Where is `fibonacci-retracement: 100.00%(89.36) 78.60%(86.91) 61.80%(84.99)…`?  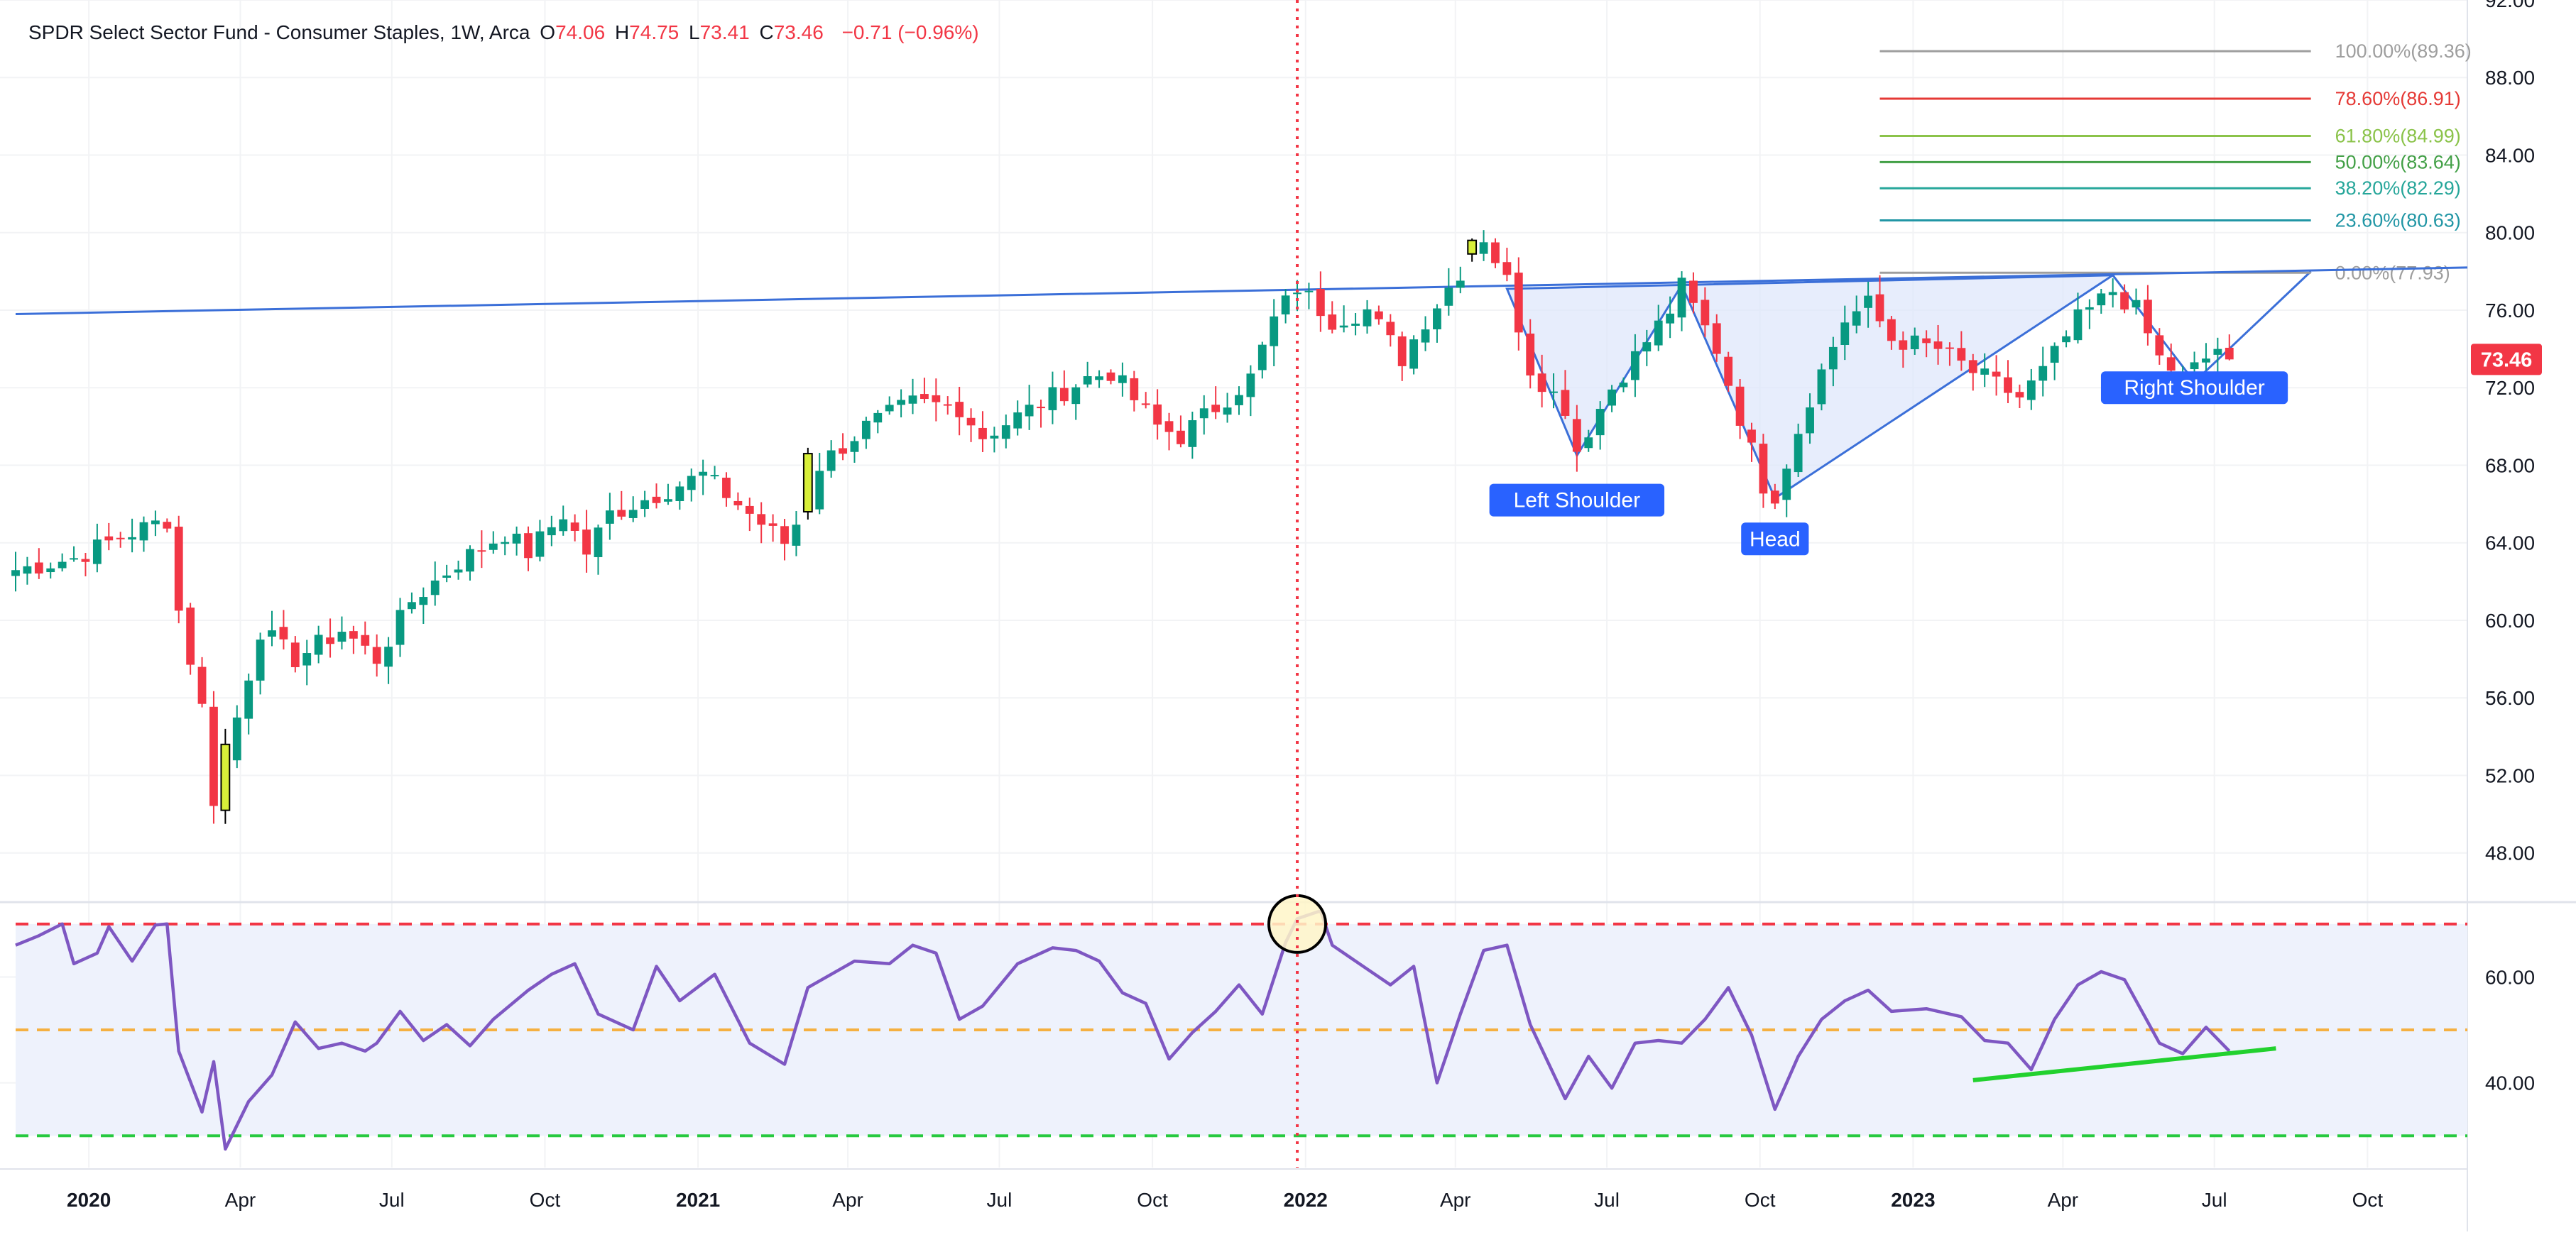 fibonacci-retracement: 100.00%(89.36) 78.60%(86.91) 61.80%(84.99)… is located at coordinates (2175, 161).